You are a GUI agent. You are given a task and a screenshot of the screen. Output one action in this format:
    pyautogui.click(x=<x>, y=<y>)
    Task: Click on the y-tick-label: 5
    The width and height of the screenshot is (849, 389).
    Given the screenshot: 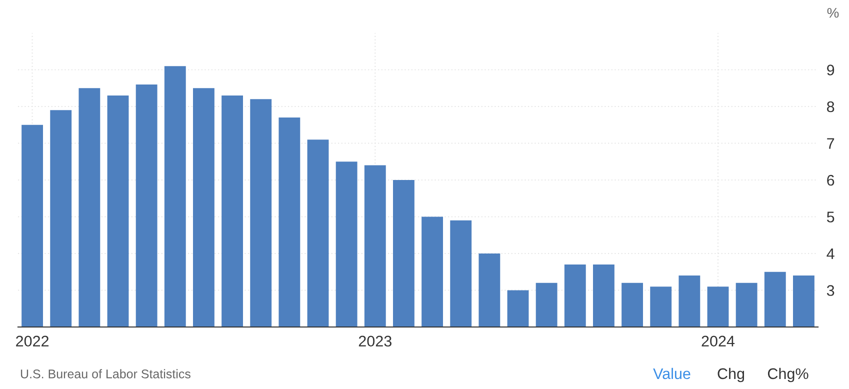 What is the action you would take?
    pyautogui.click(x=830, y=217)
    